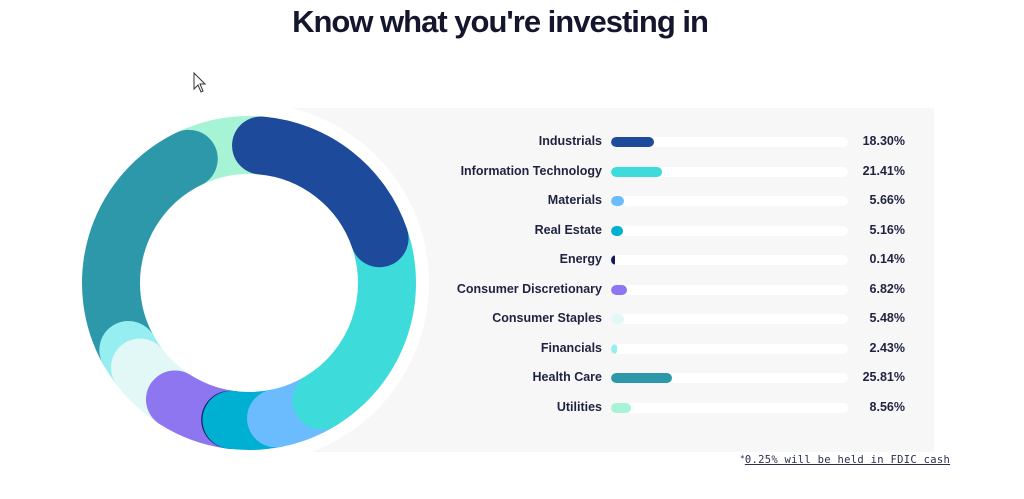  What do you see at coordinates (617, 319) in the screenshot?
I see `bar-fill-consumer-staples` at bounding box center [617, 319].